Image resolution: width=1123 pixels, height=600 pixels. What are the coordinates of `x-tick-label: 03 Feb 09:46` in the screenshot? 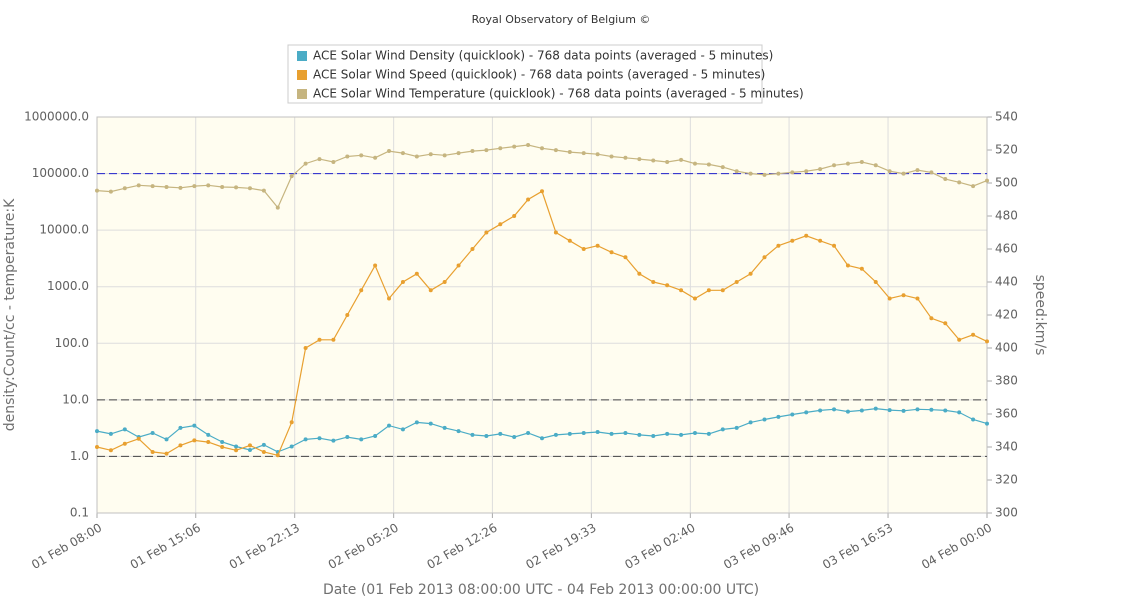 It's located at (758, 546).